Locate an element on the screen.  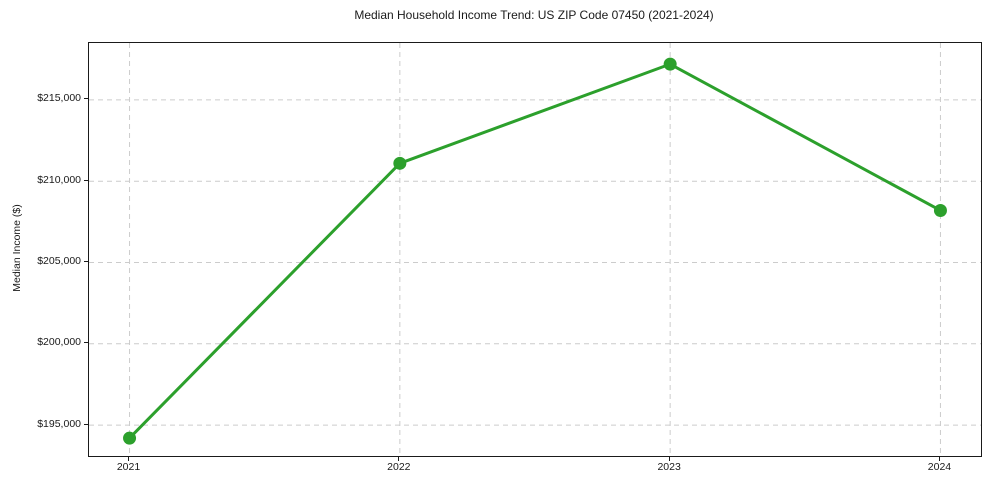
x-tick-label: 2022 is located at coordinates (399, 467).